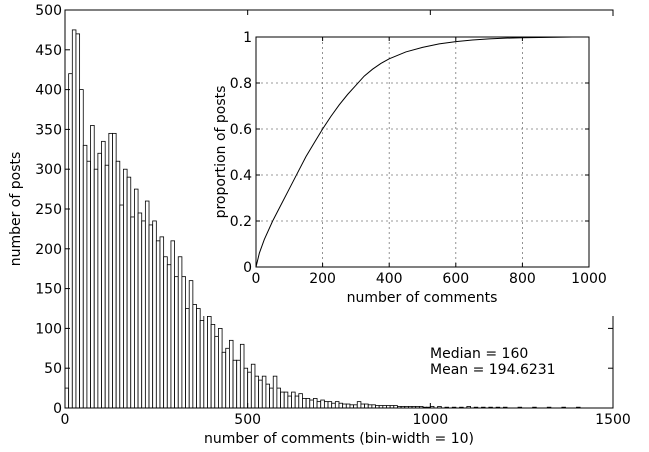 The height and width of the screenshot is (452, 649). Describe the element at coordinates (247, 420) in the screenshot. I see `histogram-x-tick-label: 500` at that location.